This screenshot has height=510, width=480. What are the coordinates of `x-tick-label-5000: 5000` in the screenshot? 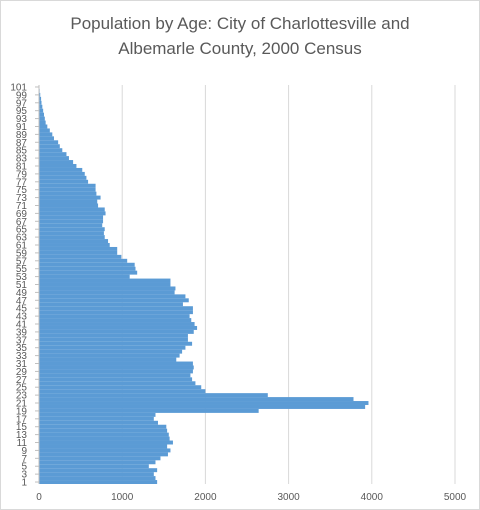 It's located at (455, 497).